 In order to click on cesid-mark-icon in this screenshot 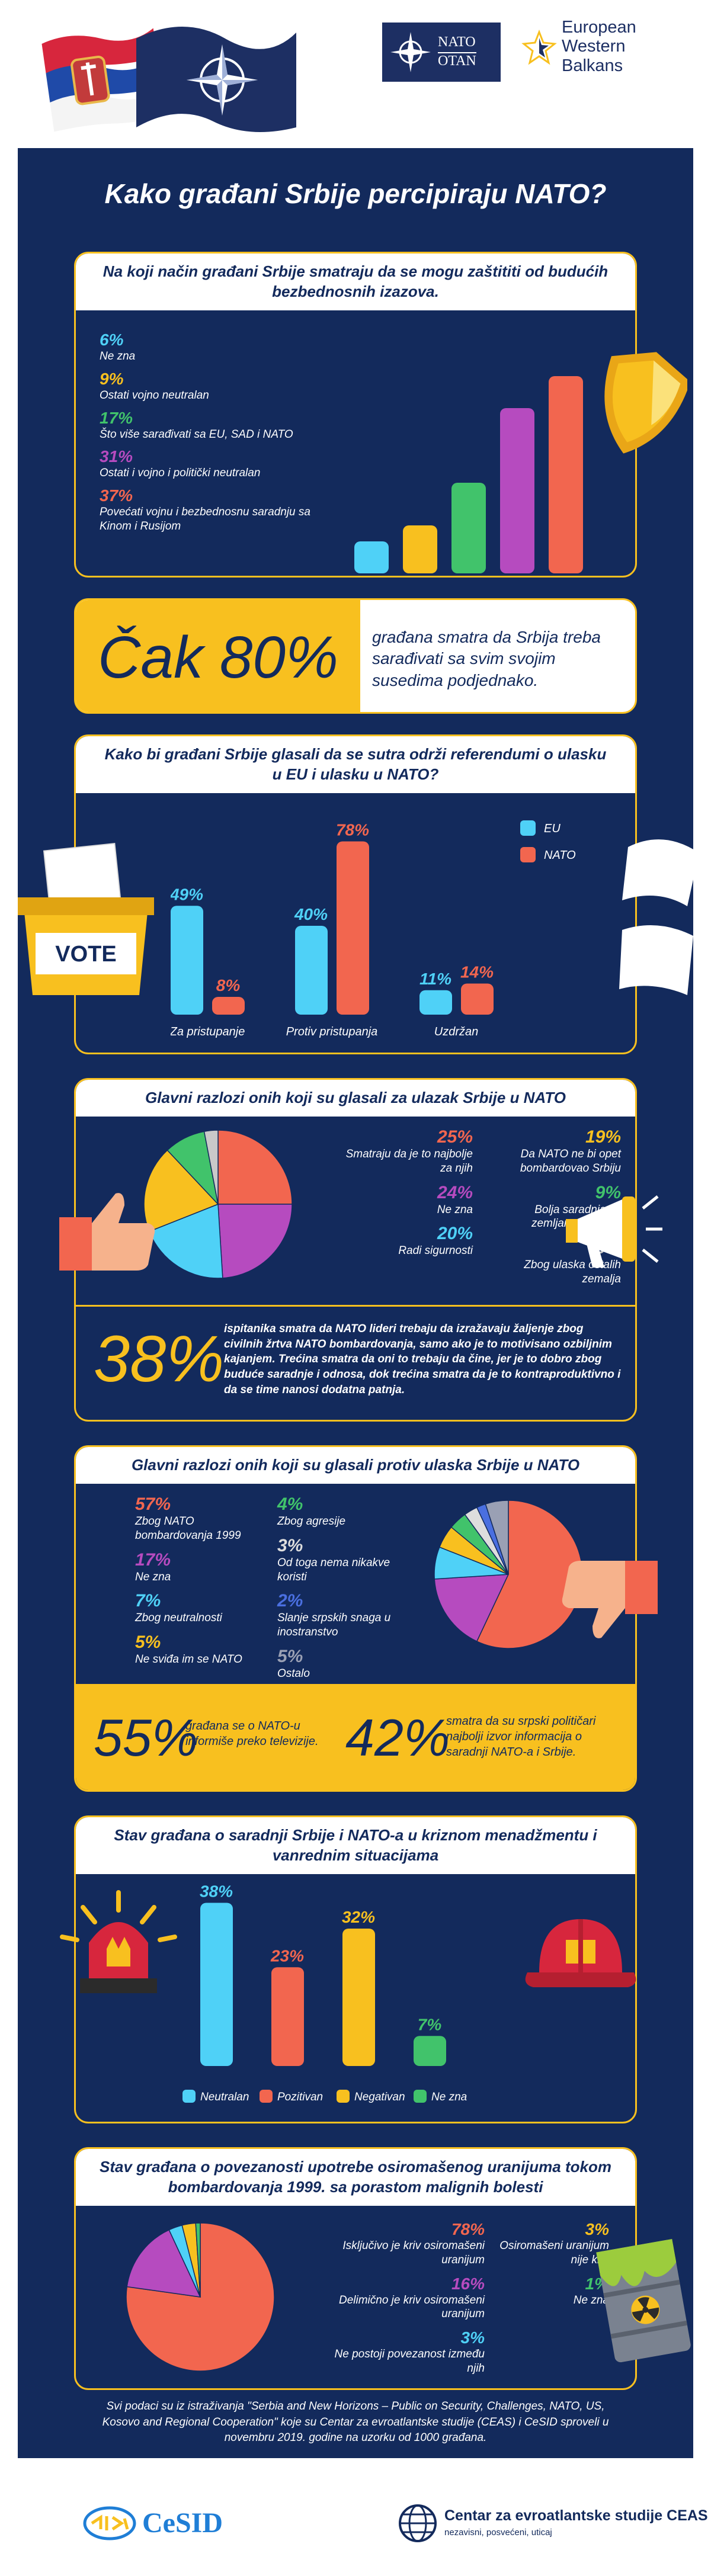, I will do `click(110, 2523)`.